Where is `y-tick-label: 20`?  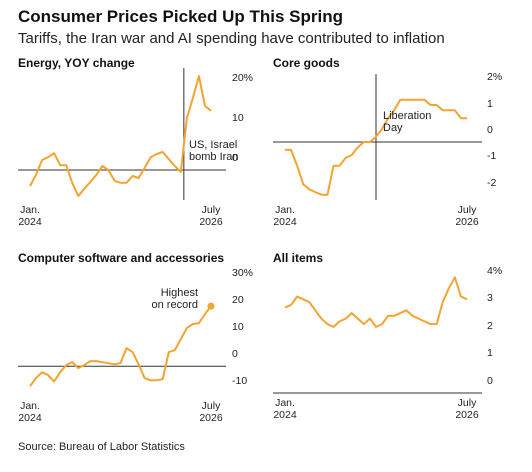 y-tick-label: 20 is located at coordinates (238, 300).